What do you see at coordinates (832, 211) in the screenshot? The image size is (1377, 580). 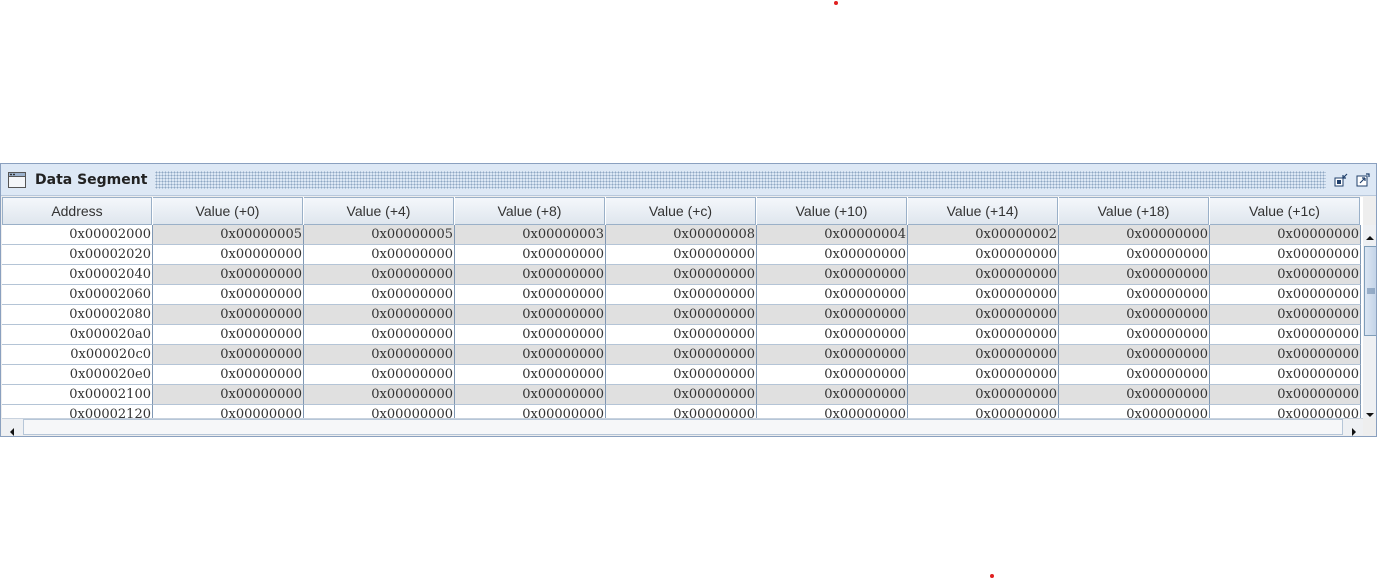 I see `column-header: Value (+10)` at bounding box center [832, 211].